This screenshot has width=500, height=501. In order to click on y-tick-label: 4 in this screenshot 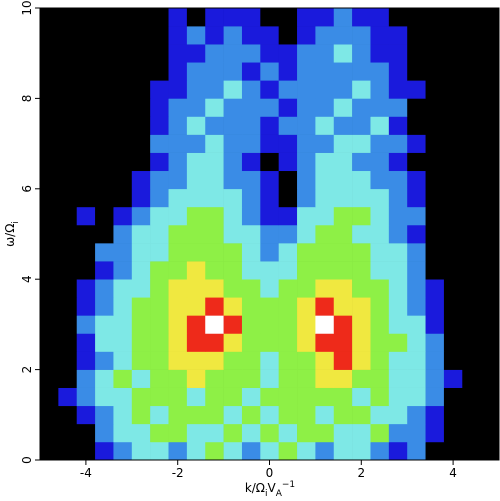, I will do `click(27, 279)`.